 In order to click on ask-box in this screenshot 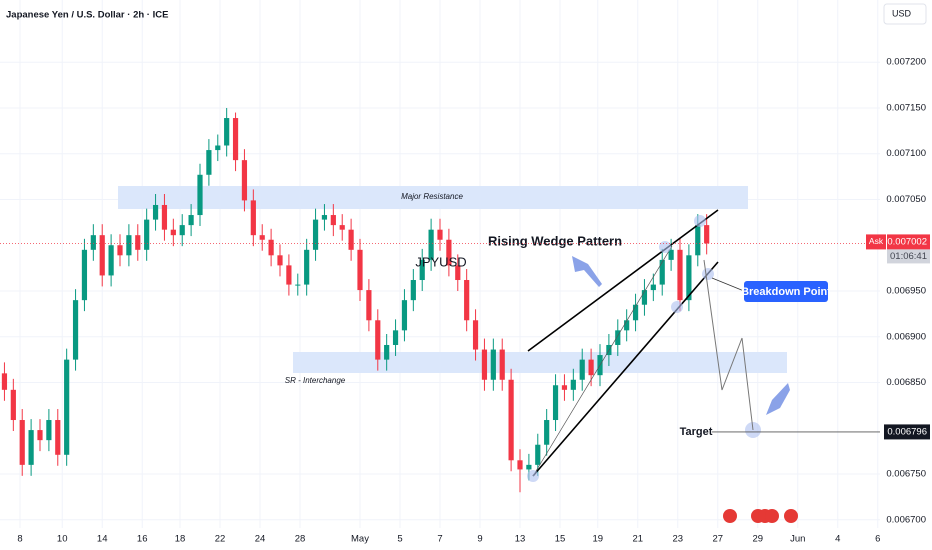, I will do `click(876, 242)`.